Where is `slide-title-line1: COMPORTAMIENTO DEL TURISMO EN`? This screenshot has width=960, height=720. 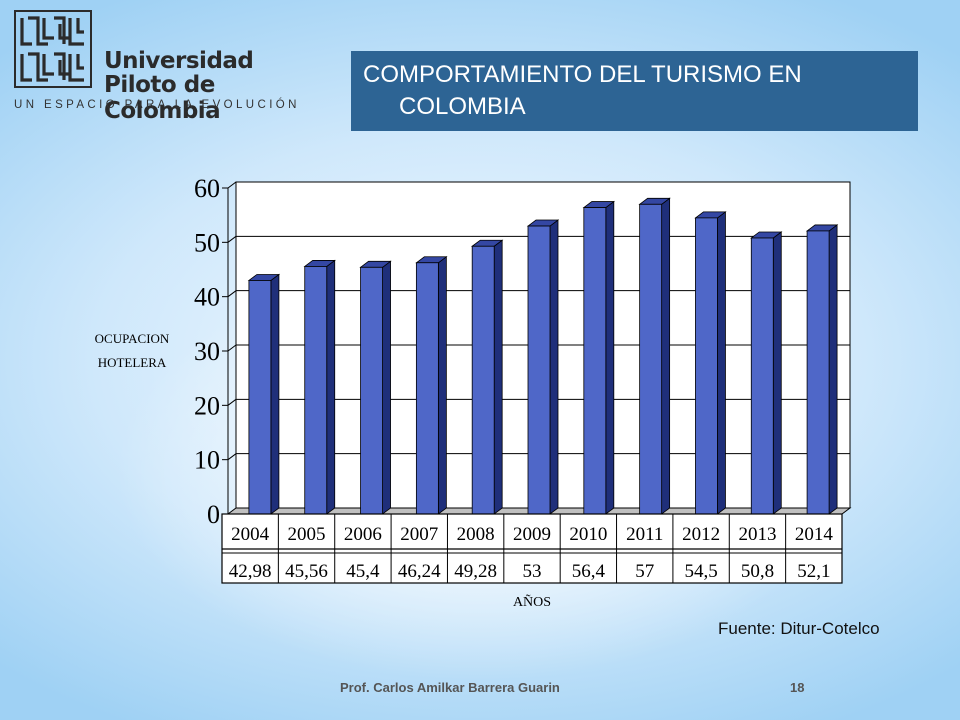
slide-title-line1: COMPORTAMIENTO DEL TURISMO EN is located at coordinates (582, 74).